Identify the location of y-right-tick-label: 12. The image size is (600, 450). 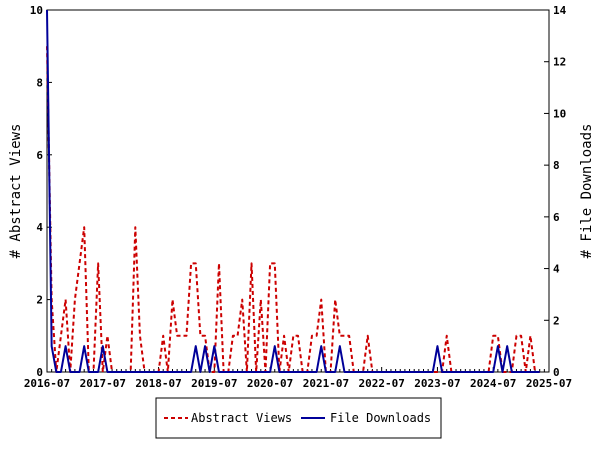
(559, 62).